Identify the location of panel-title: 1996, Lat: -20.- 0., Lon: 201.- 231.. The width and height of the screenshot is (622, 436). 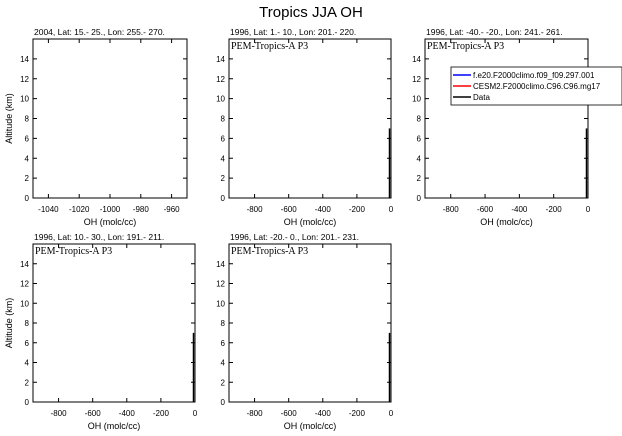
(294, 237).